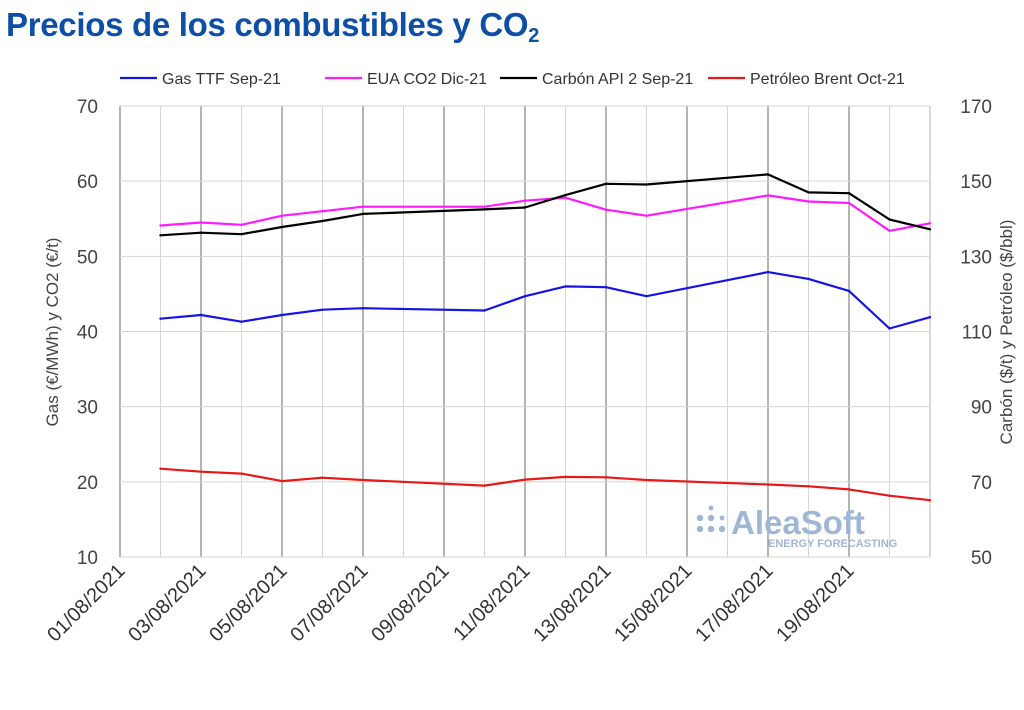  Describe the element at coordinates (87, 558) in the screenshot. I see `left-tick-label: 10` at that location.